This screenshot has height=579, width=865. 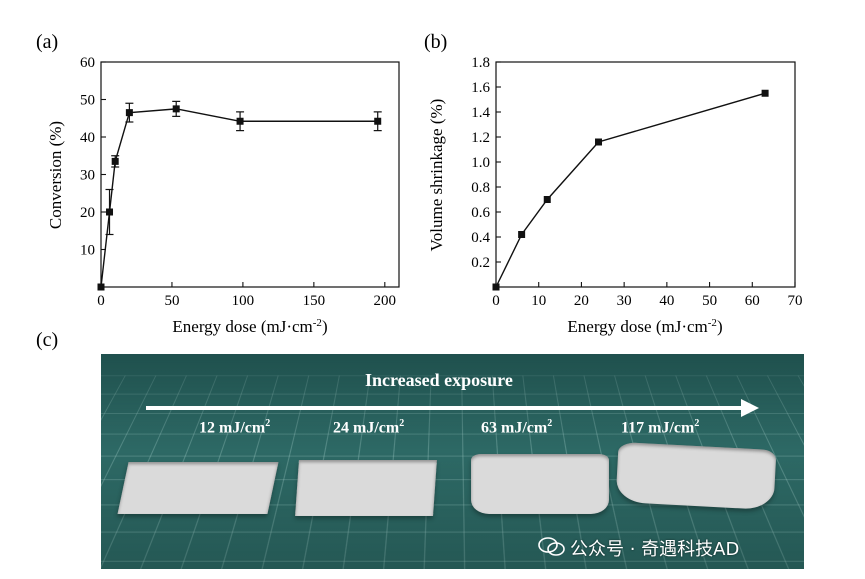 What do you see at coordinates (480, 88) in the screenshot?
I see `y-tick-label: 1.6` at bounding box center [480, 88].